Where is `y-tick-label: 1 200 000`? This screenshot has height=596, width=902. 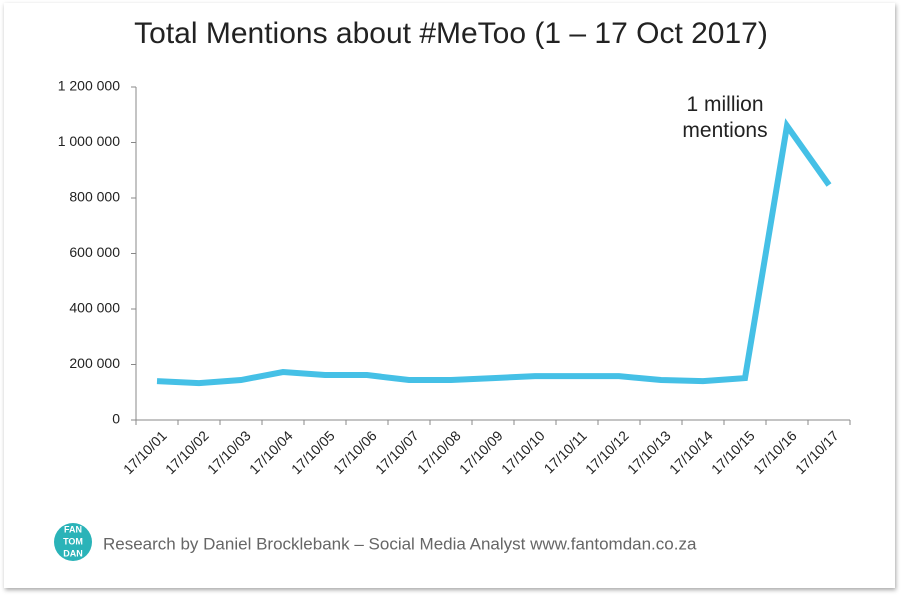 y-tick-label: 1 200 000 is located at coordinates (89, 86).